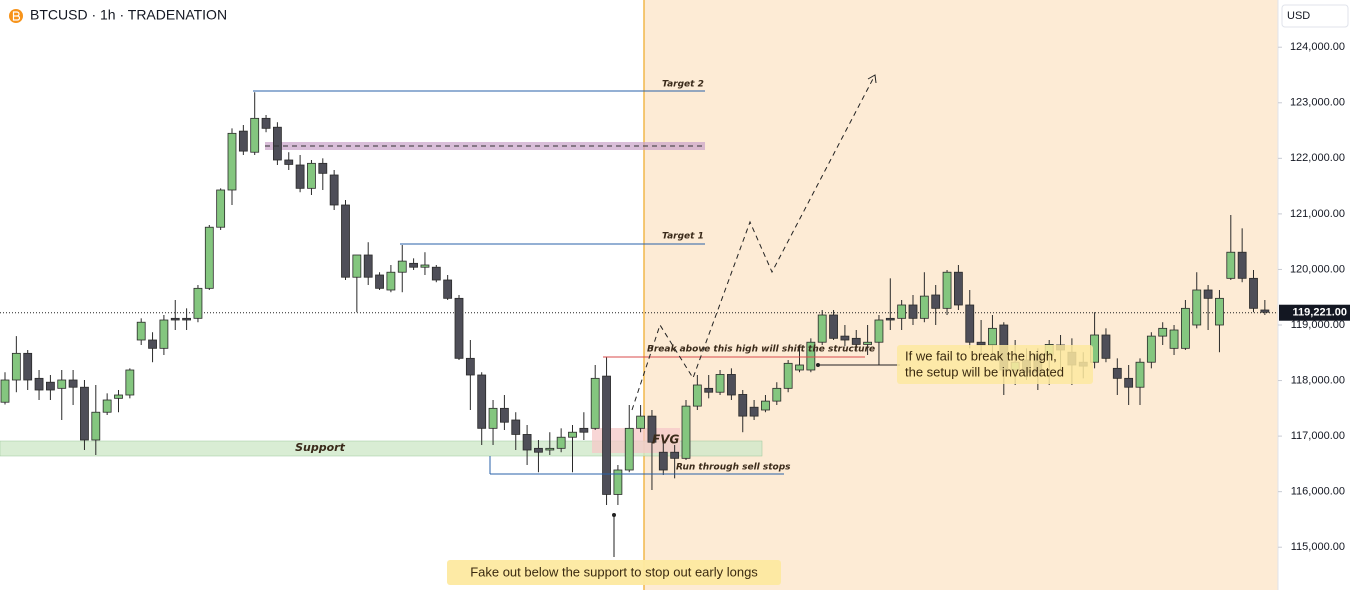  I want to click on support-label: Support, so click(320, 447).